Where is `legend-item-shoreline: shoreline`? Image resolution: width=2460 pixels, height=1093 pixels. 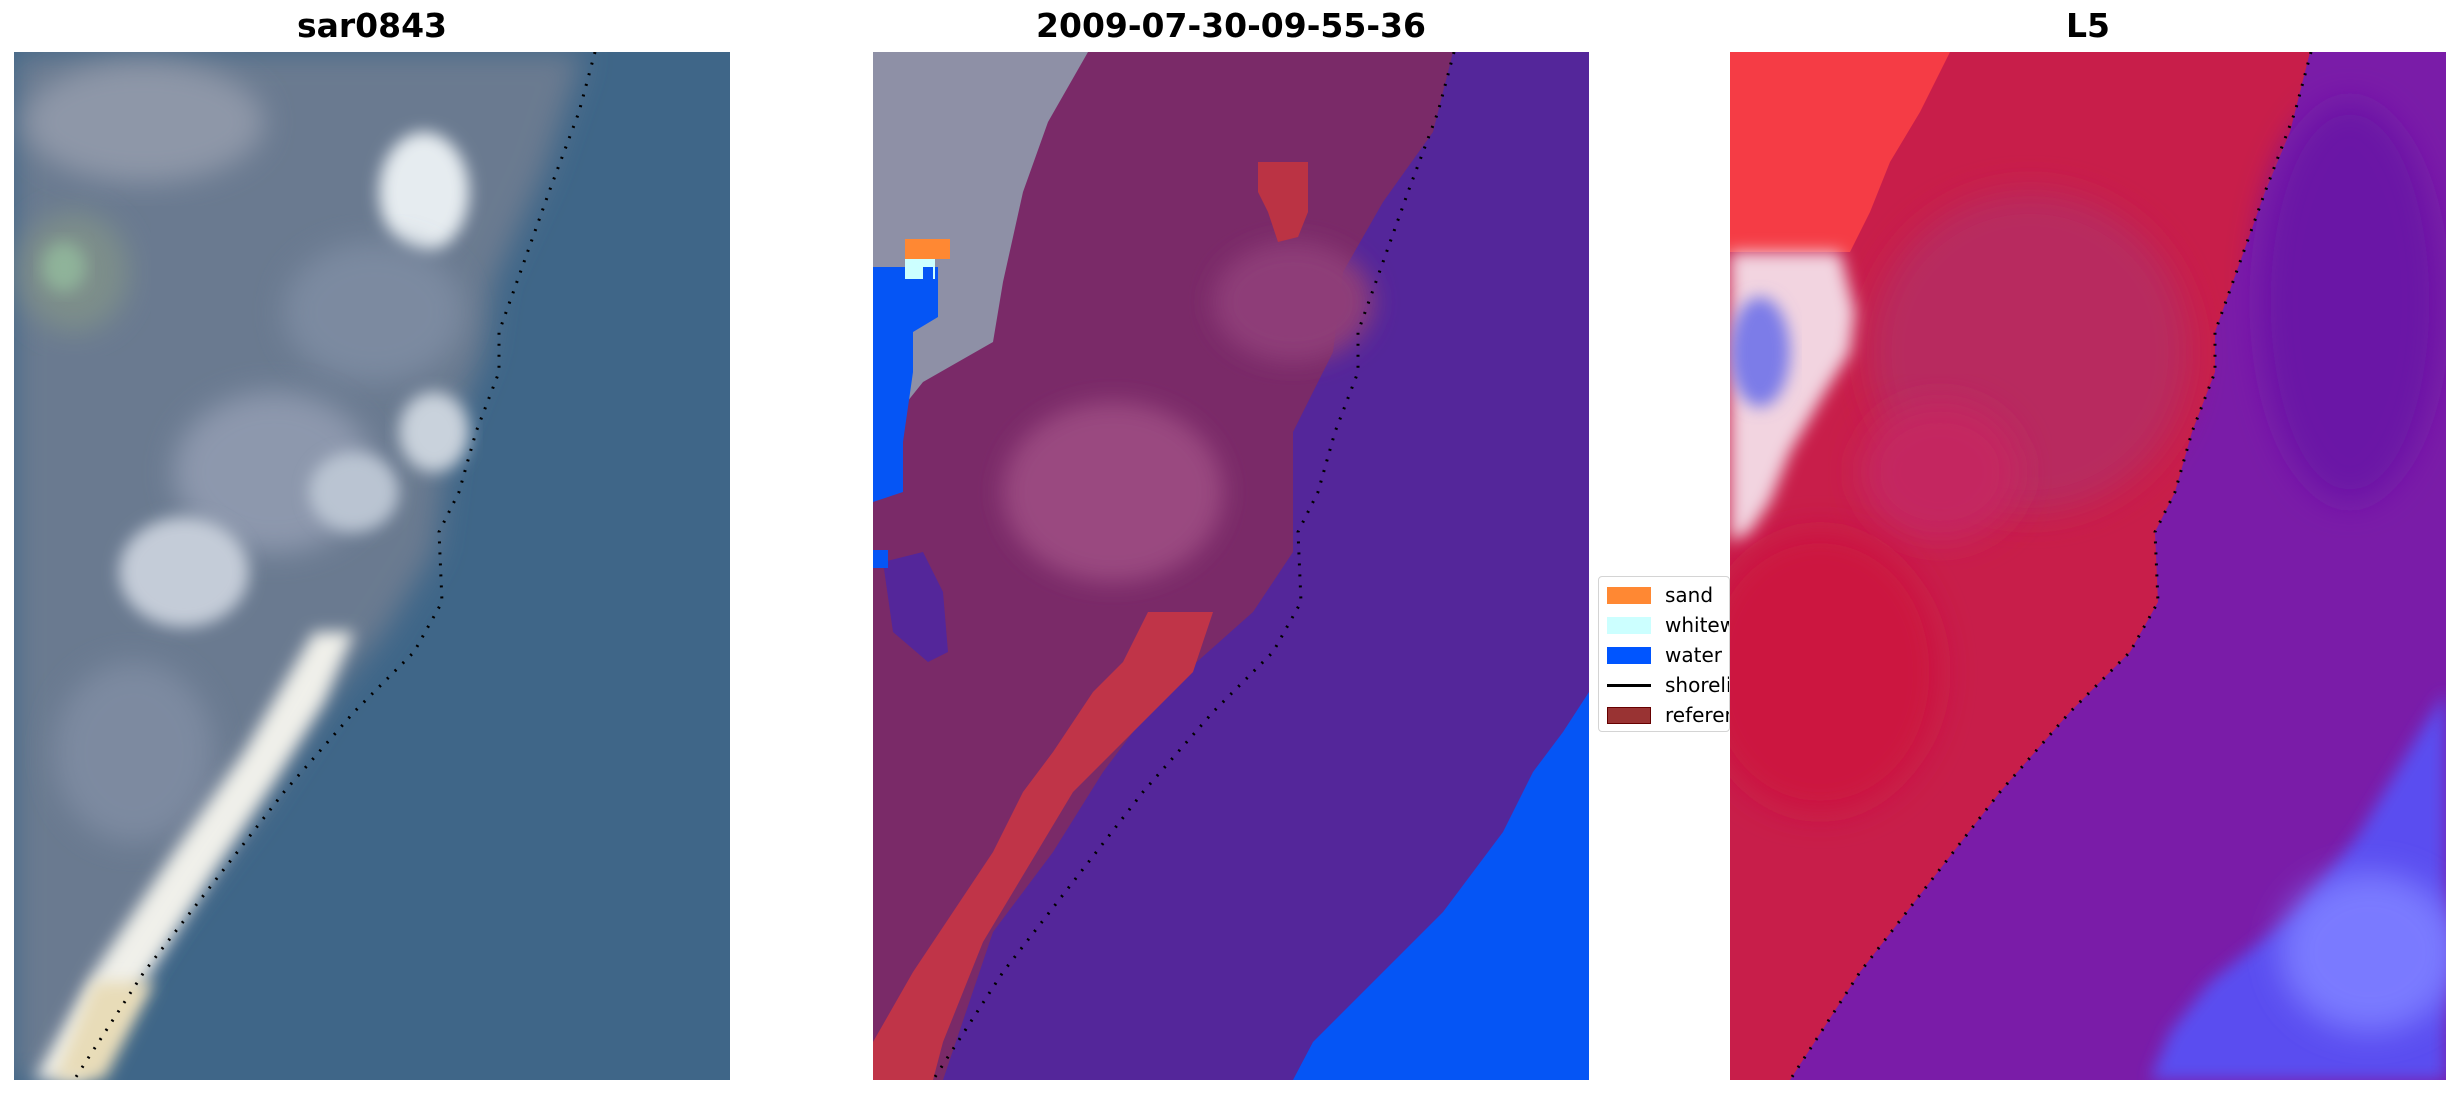 legend-item-shoreline: shoreline is located at coordinates (1664, 685).